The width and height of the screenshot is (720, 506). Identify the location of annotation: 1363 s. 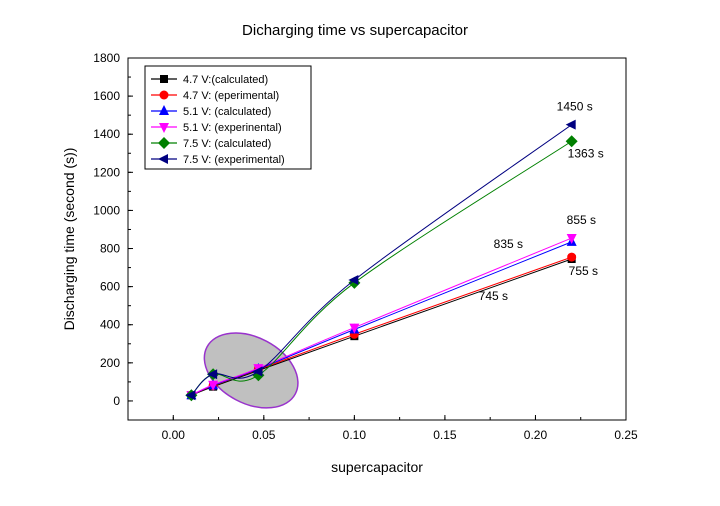
(586, 153).